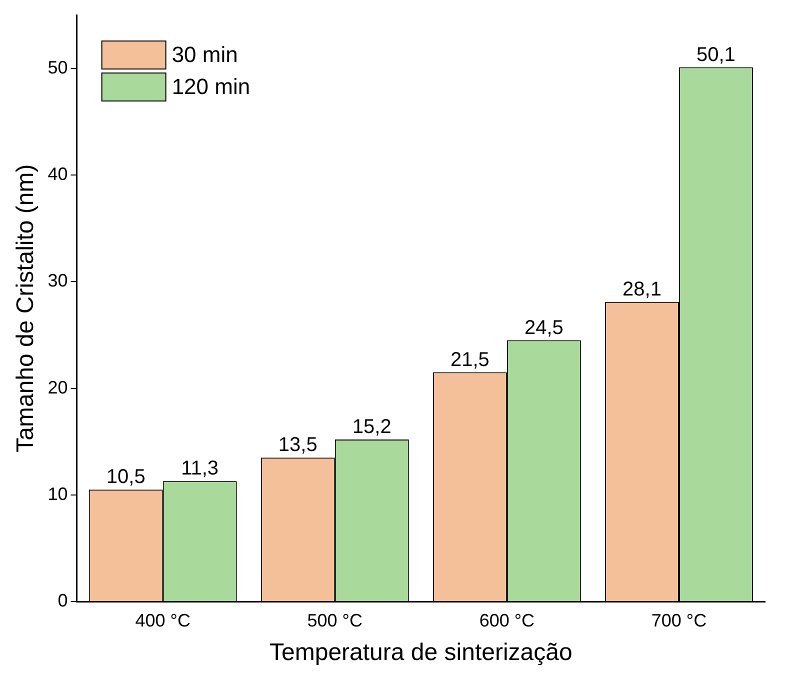  Describe the element at coordinates (58, 67) in the screenshot. I see `y-tick-label: 50` at that location.